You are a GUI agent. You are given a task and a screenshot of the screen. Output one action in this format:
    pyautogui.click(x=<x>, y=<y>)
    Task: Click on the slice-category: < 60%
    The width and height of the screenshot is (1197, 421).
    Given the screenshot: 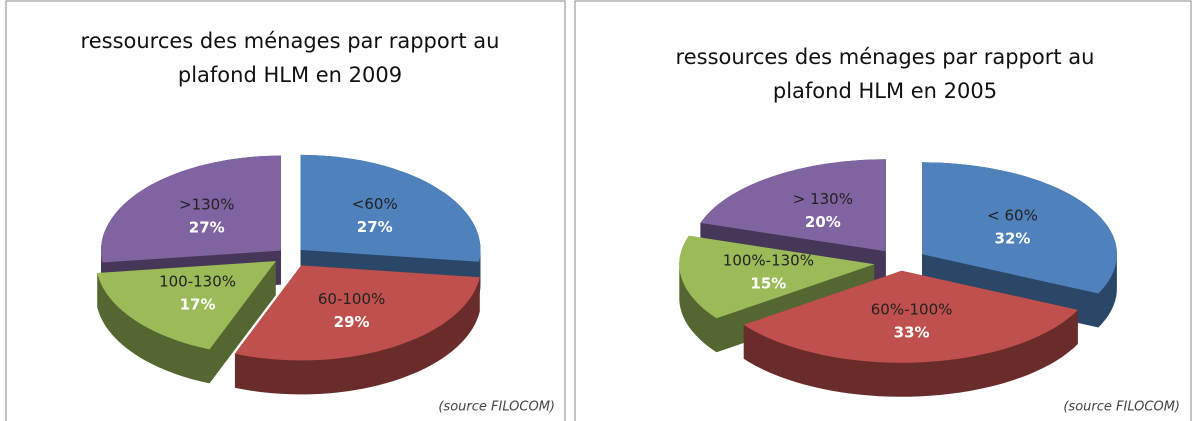 What is the action you would take?
    pyautogui.click(x=1012, y=216)
    